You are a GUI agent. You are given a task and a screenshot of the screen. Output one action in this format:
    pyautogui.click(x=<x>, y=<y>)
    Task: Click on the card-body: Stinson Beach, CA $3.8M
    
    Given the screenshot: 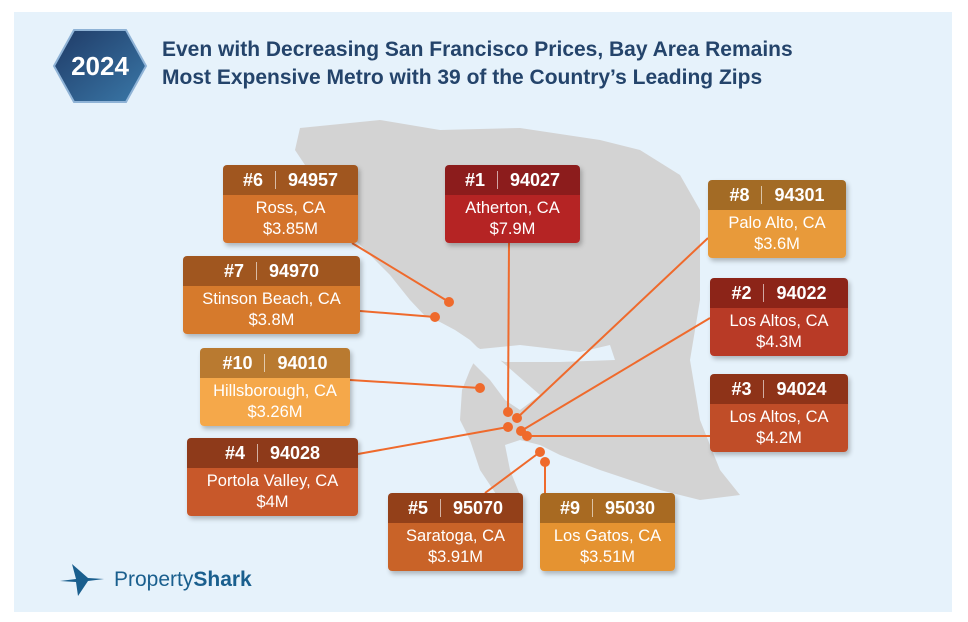 What is the action you would take?
    pyautogui.click(x=271, y=310)
    